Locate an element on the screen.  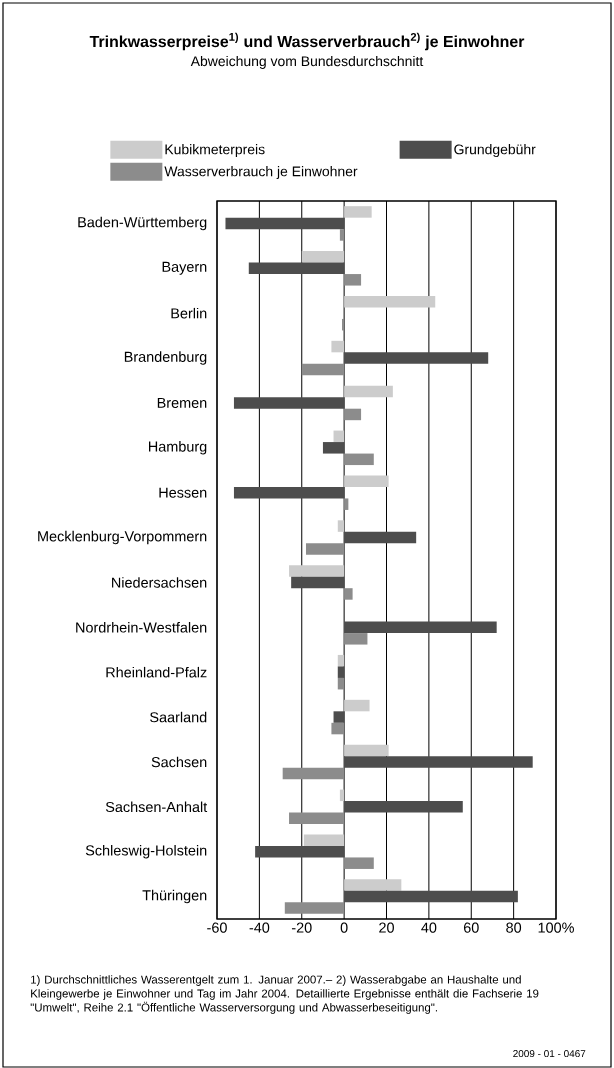
y-tick-label: Mecklenburg-Vorpommern is located at coordinates (122, 537).